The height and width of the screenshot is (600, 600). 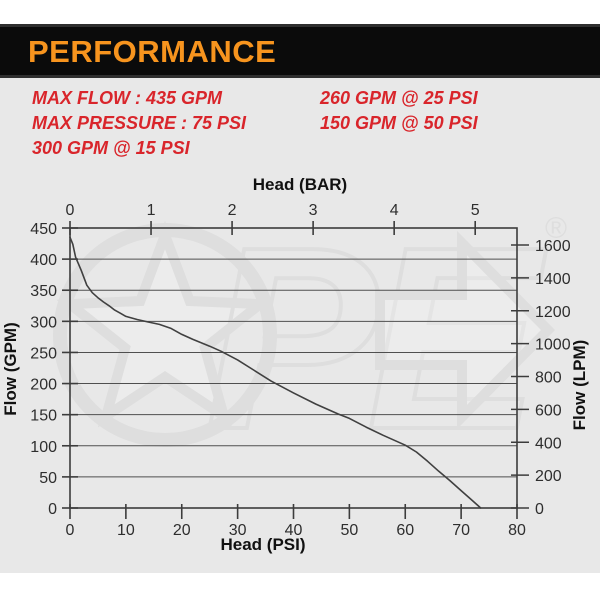 I want to click on spec-flow-at-50psi: 150 GPM @ 50 PSI, so click(x=399, y=123).